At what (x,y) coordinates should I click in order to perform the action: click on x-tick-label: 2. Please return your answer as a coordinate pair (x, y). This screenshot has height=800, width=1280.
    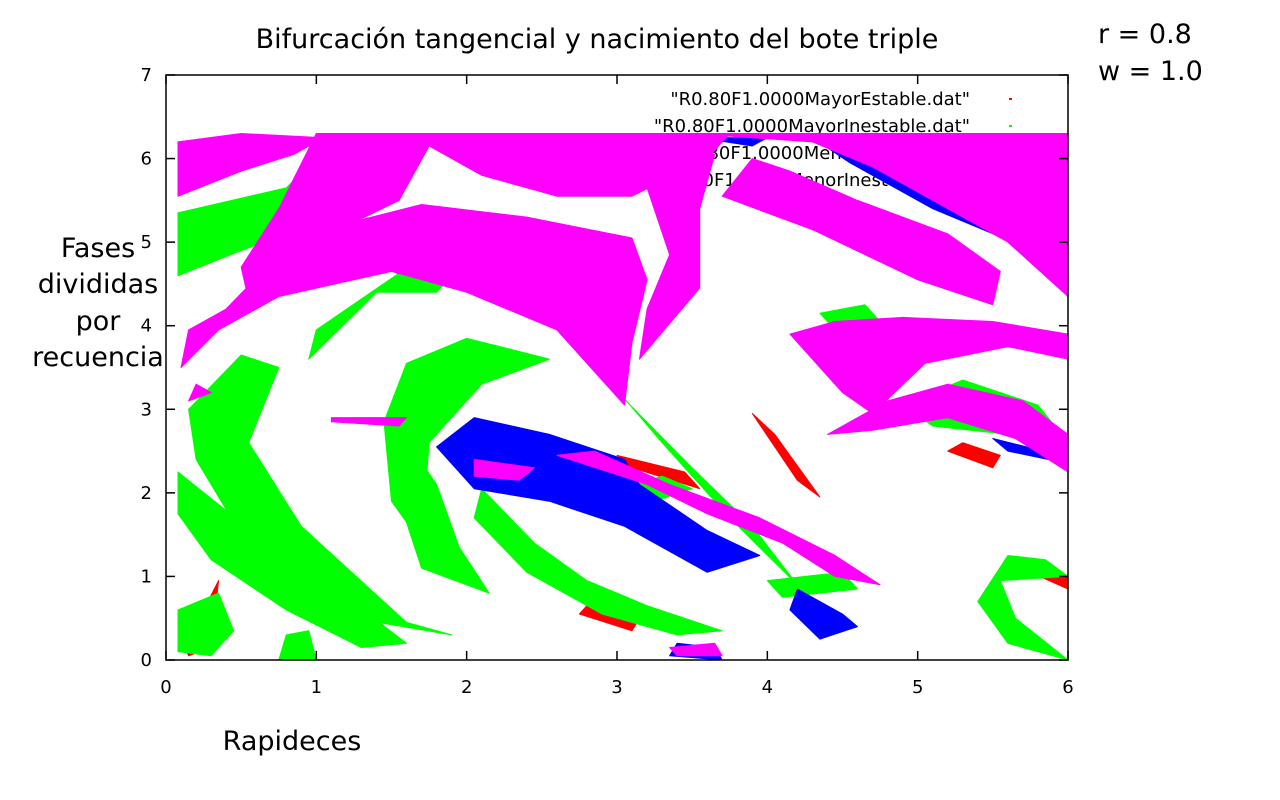
    Looking at the image, I should click on (466, 687).